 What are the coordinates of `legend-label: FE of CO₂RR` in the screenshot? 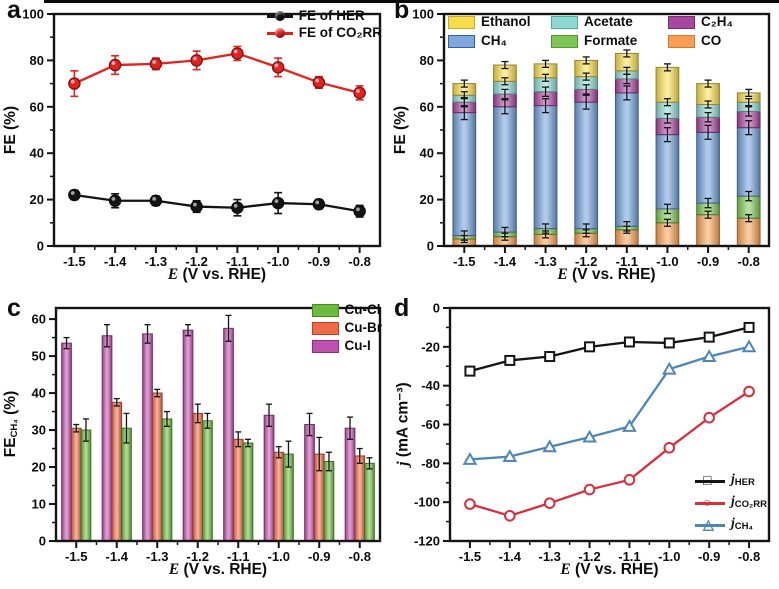 It's located at (340, 32).